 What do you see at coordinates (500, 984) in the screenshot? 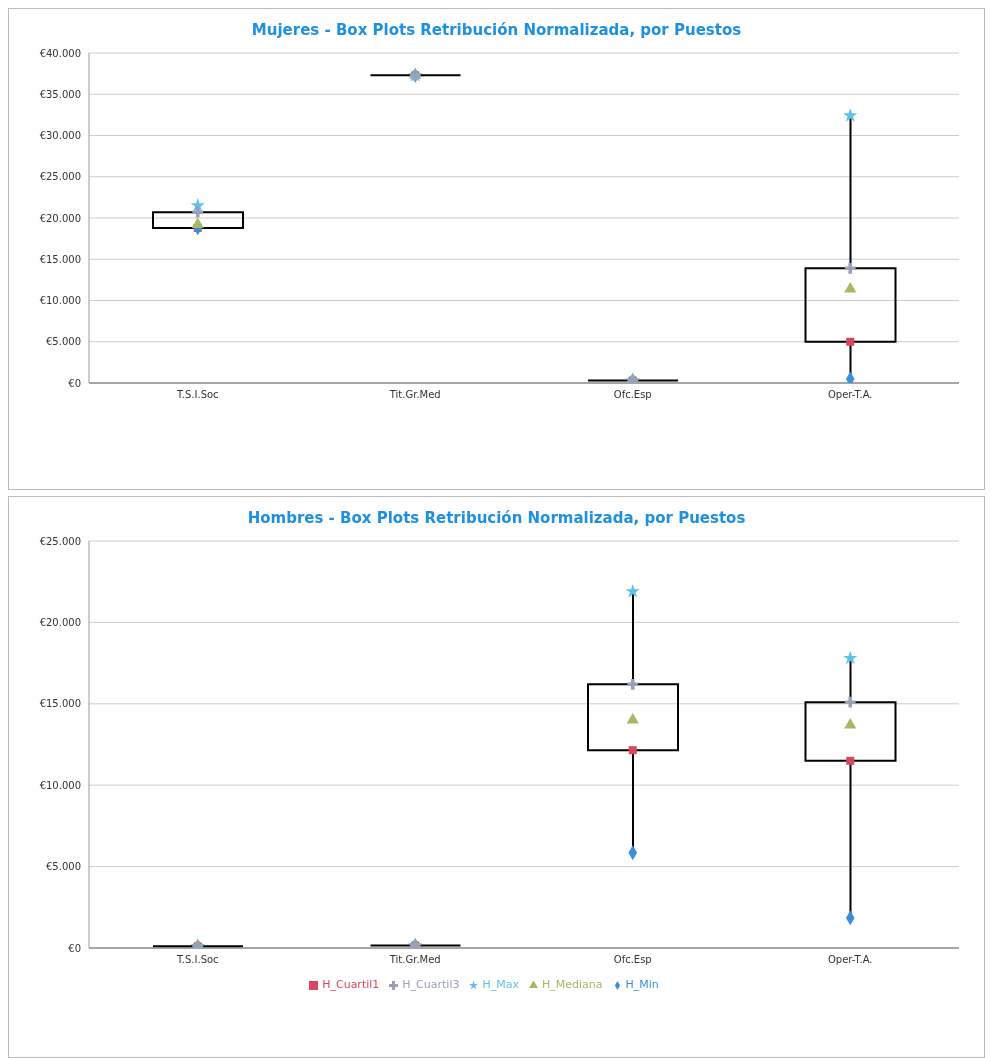
I see `legend-label: H_Max` at bounding box center [500, 984].